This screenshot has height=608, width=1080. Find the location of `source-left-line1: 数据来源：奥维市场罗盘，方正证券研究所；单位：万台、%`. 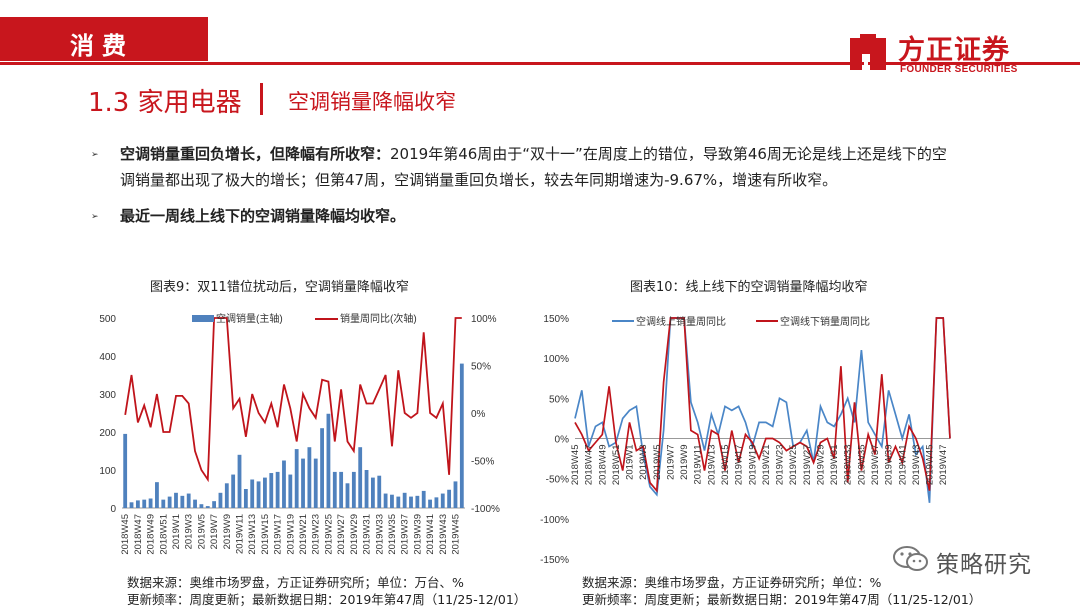

source-left-line1: 数据来源：奥维市场罗盘，方正证券研究所；单位：万台、% is located at coordinates (295, 582).